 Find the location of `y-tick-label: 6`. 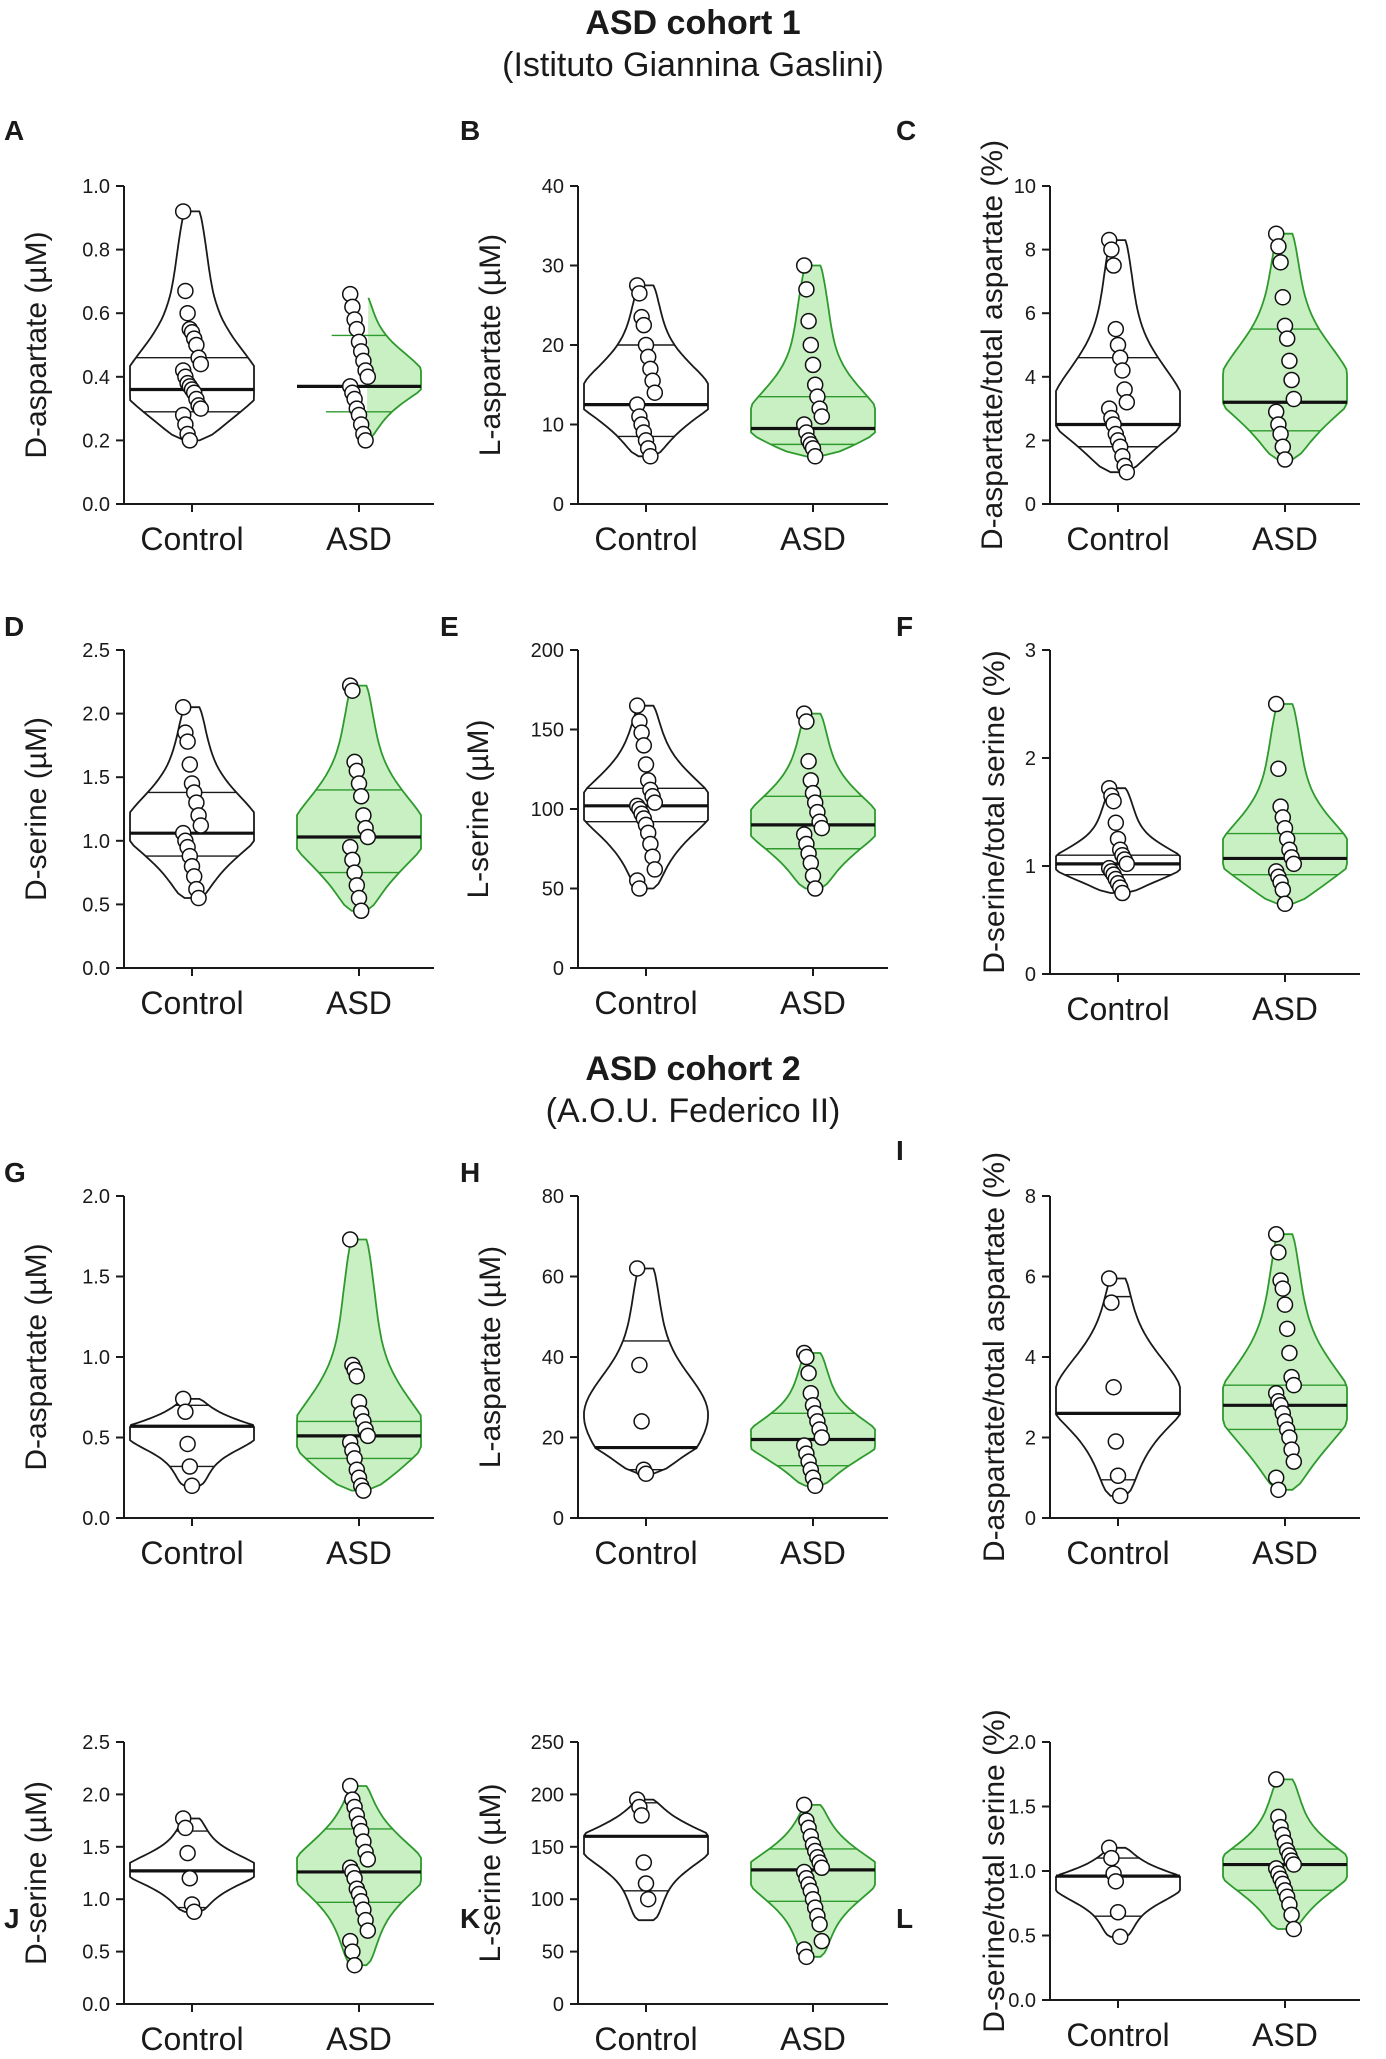

y-tick-label: 6 is located at coordinates (1030, 314).